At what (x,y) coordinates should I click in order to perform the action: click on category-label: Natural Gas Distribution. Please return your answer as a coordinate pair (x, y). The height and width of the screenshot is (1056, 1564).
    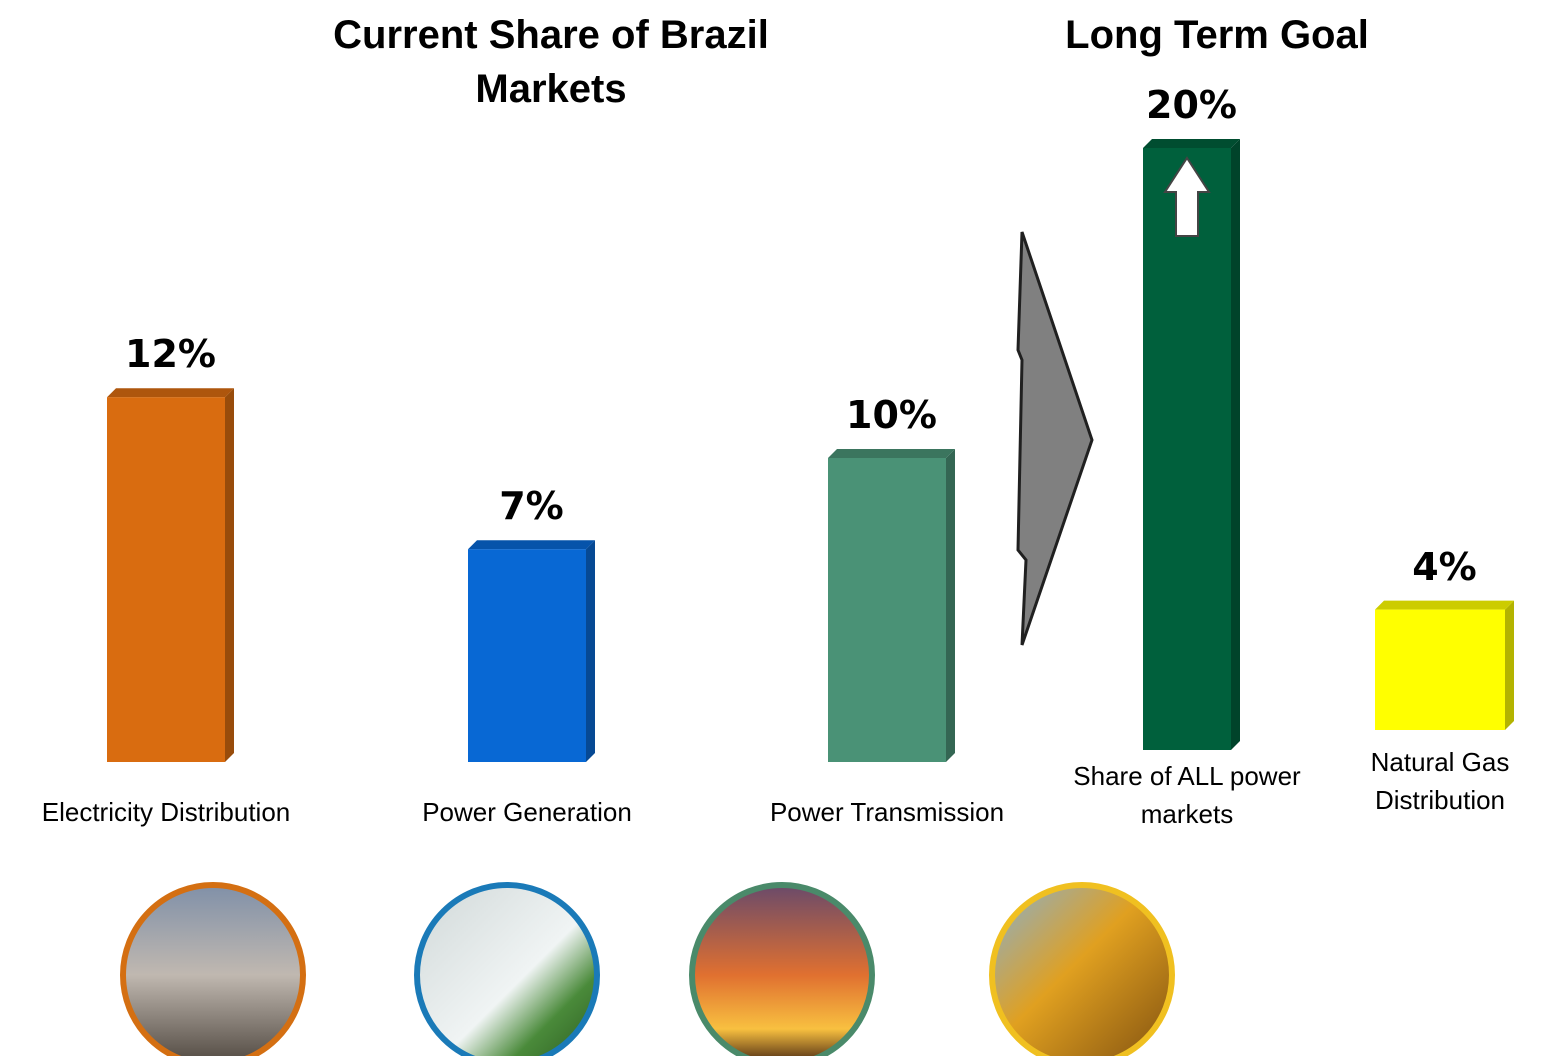
    Looking at the image, I should click on (1440, 781).